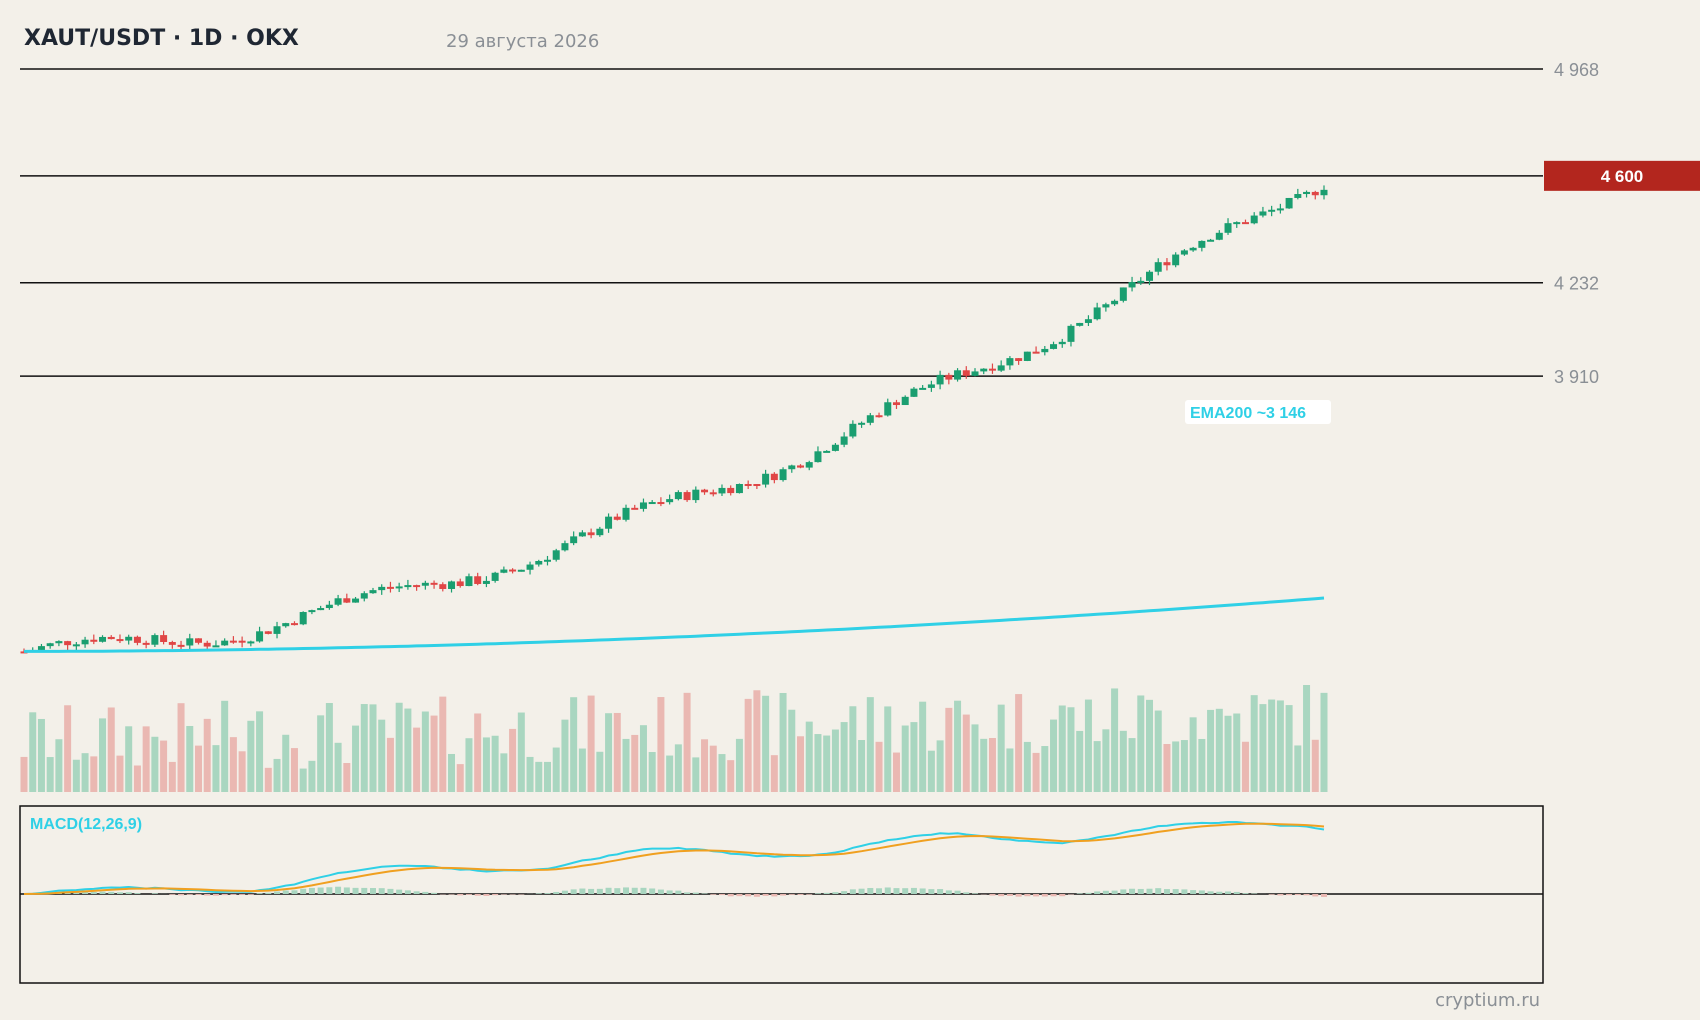 This screenshot has height=1020, width=1700. Describe the element at coordinates (523, 41) in the screenshot. I see `chart-date: 29 августа 2026` at that location.